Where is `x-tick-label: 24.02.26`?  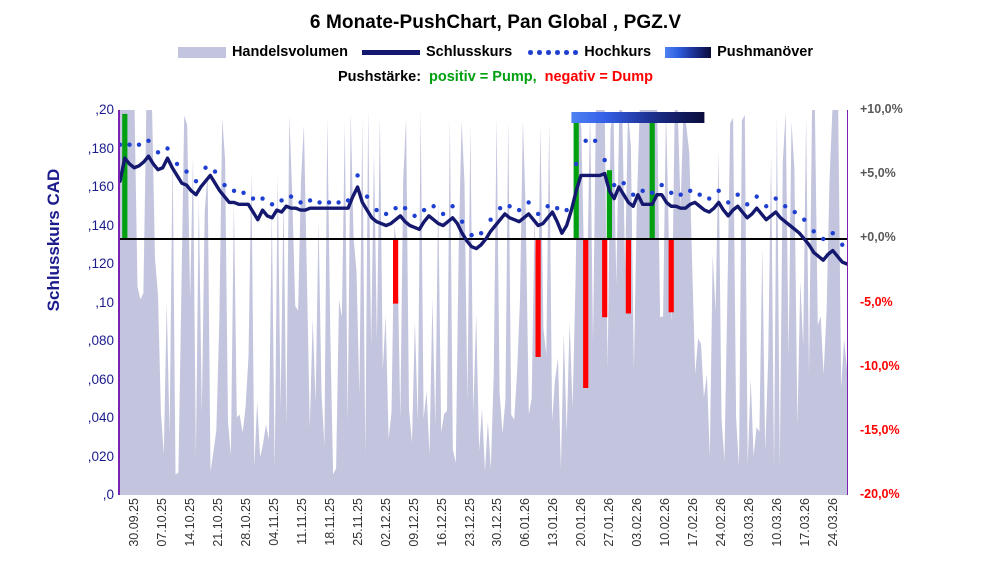 x-tick-label: 24.02.26 is located at coordinates (721, 522).